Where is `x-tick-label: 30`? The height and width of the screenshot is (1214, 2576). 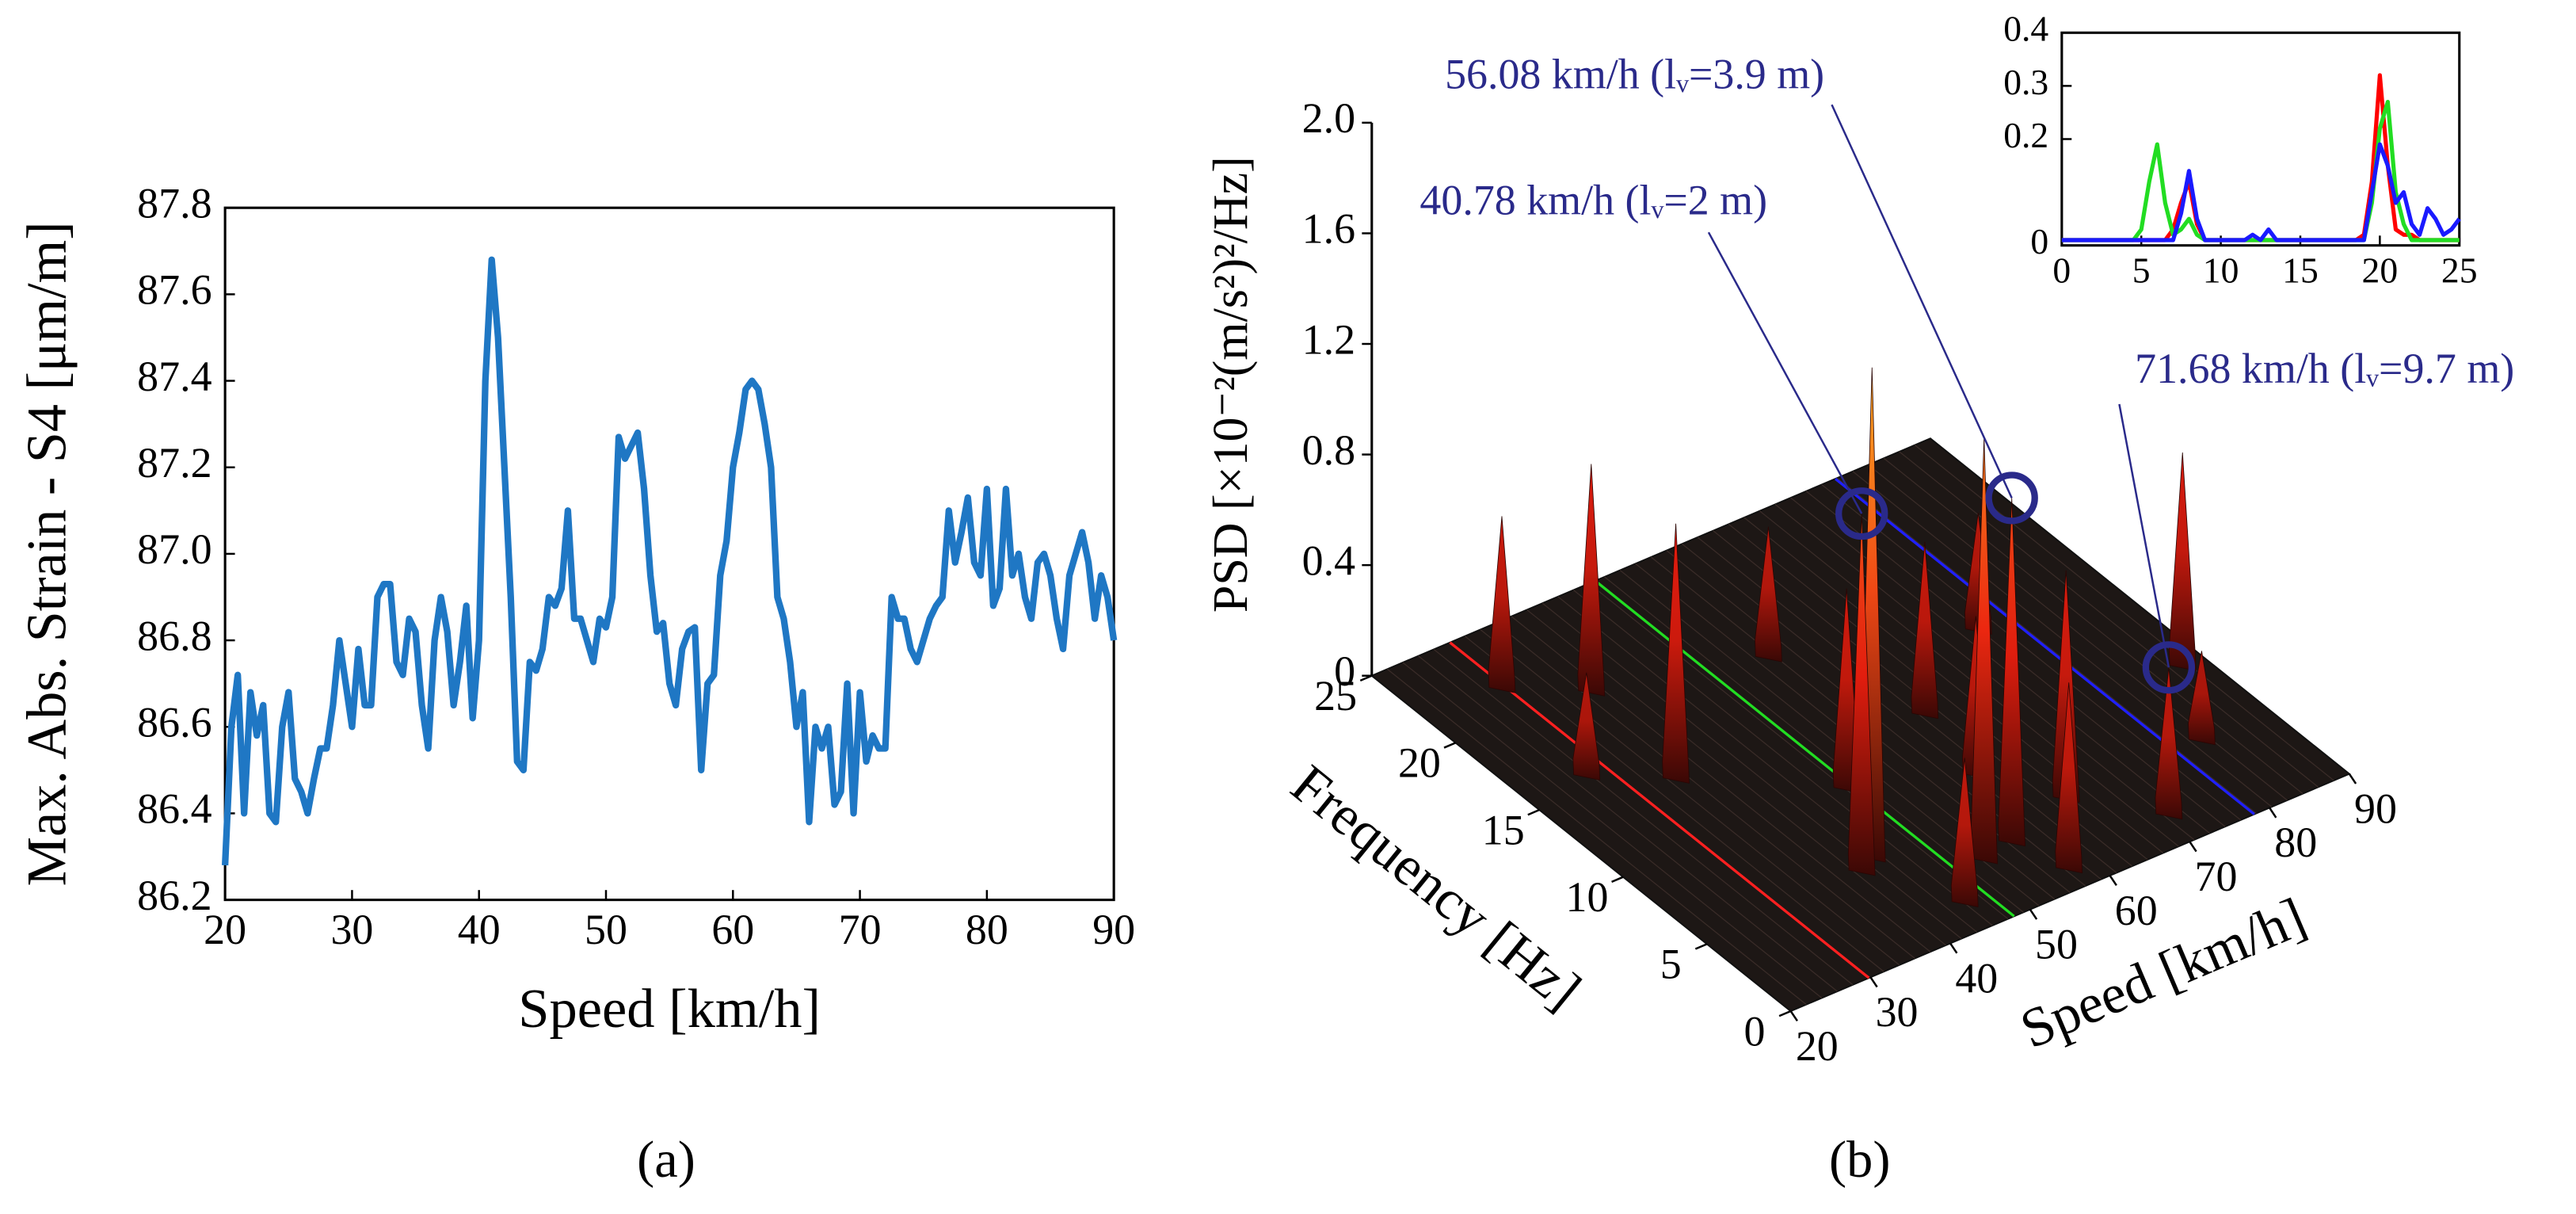
x-tick-label: 30 is located at coordinates (1897, 1012).